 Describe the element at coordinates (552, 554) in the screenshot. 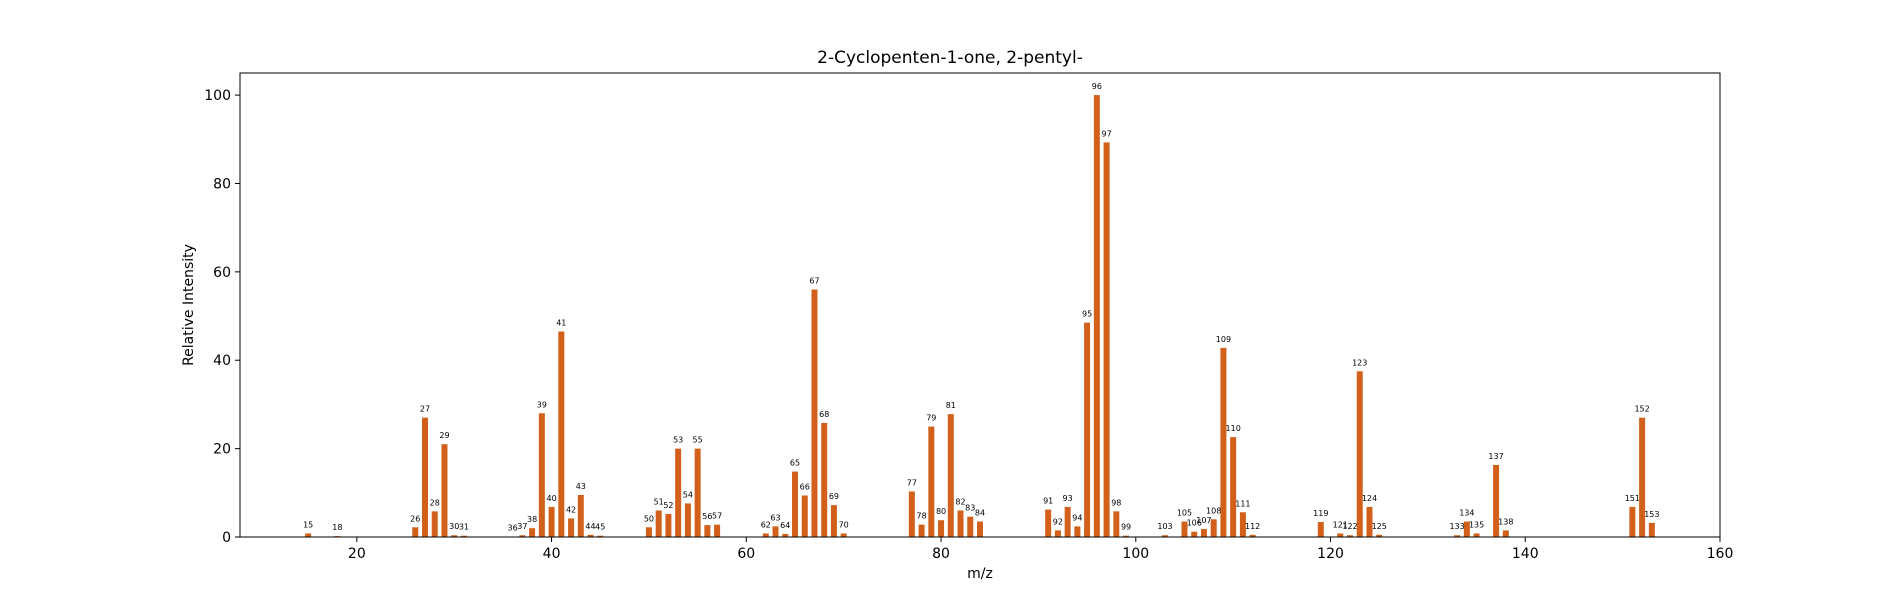

I see `x-tick-label: 40` at that location.